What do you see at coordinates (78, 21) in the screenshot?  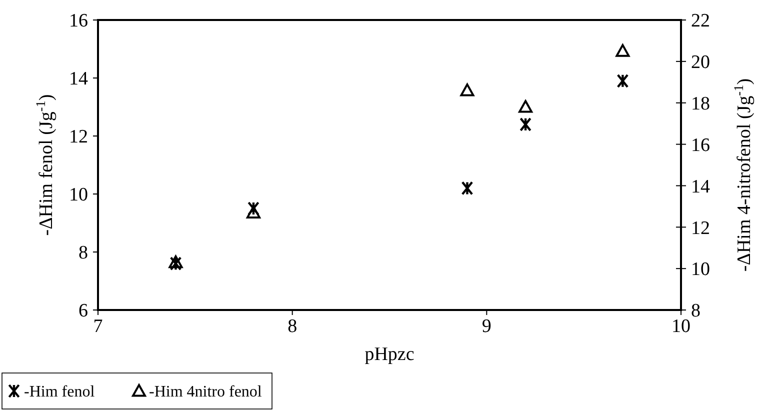 I see `y-tick-label: 16` at bounding box center [78, 21].